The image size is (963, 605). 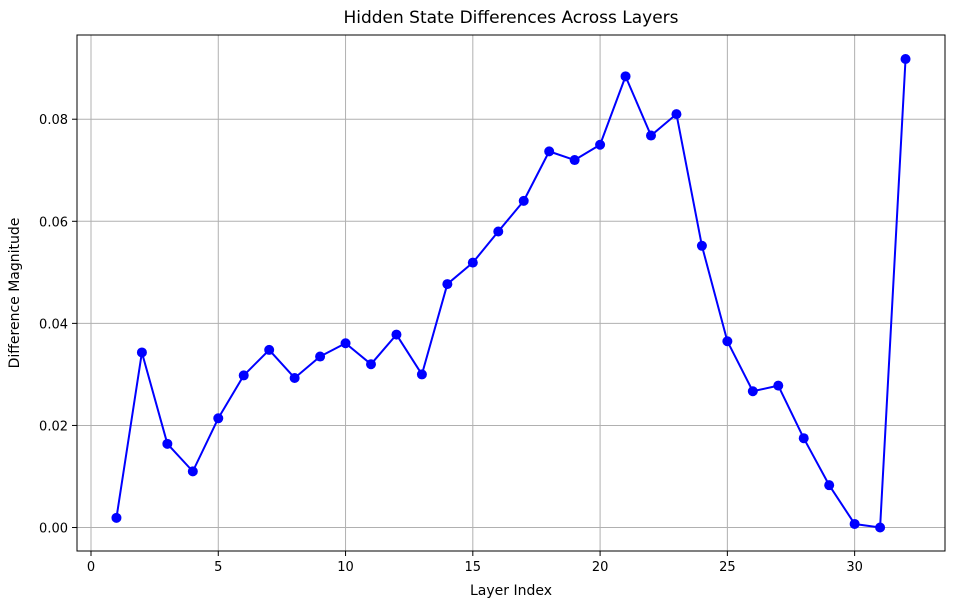 I want to click on y-tick-label: 0.06, so click(x=53, y=222).